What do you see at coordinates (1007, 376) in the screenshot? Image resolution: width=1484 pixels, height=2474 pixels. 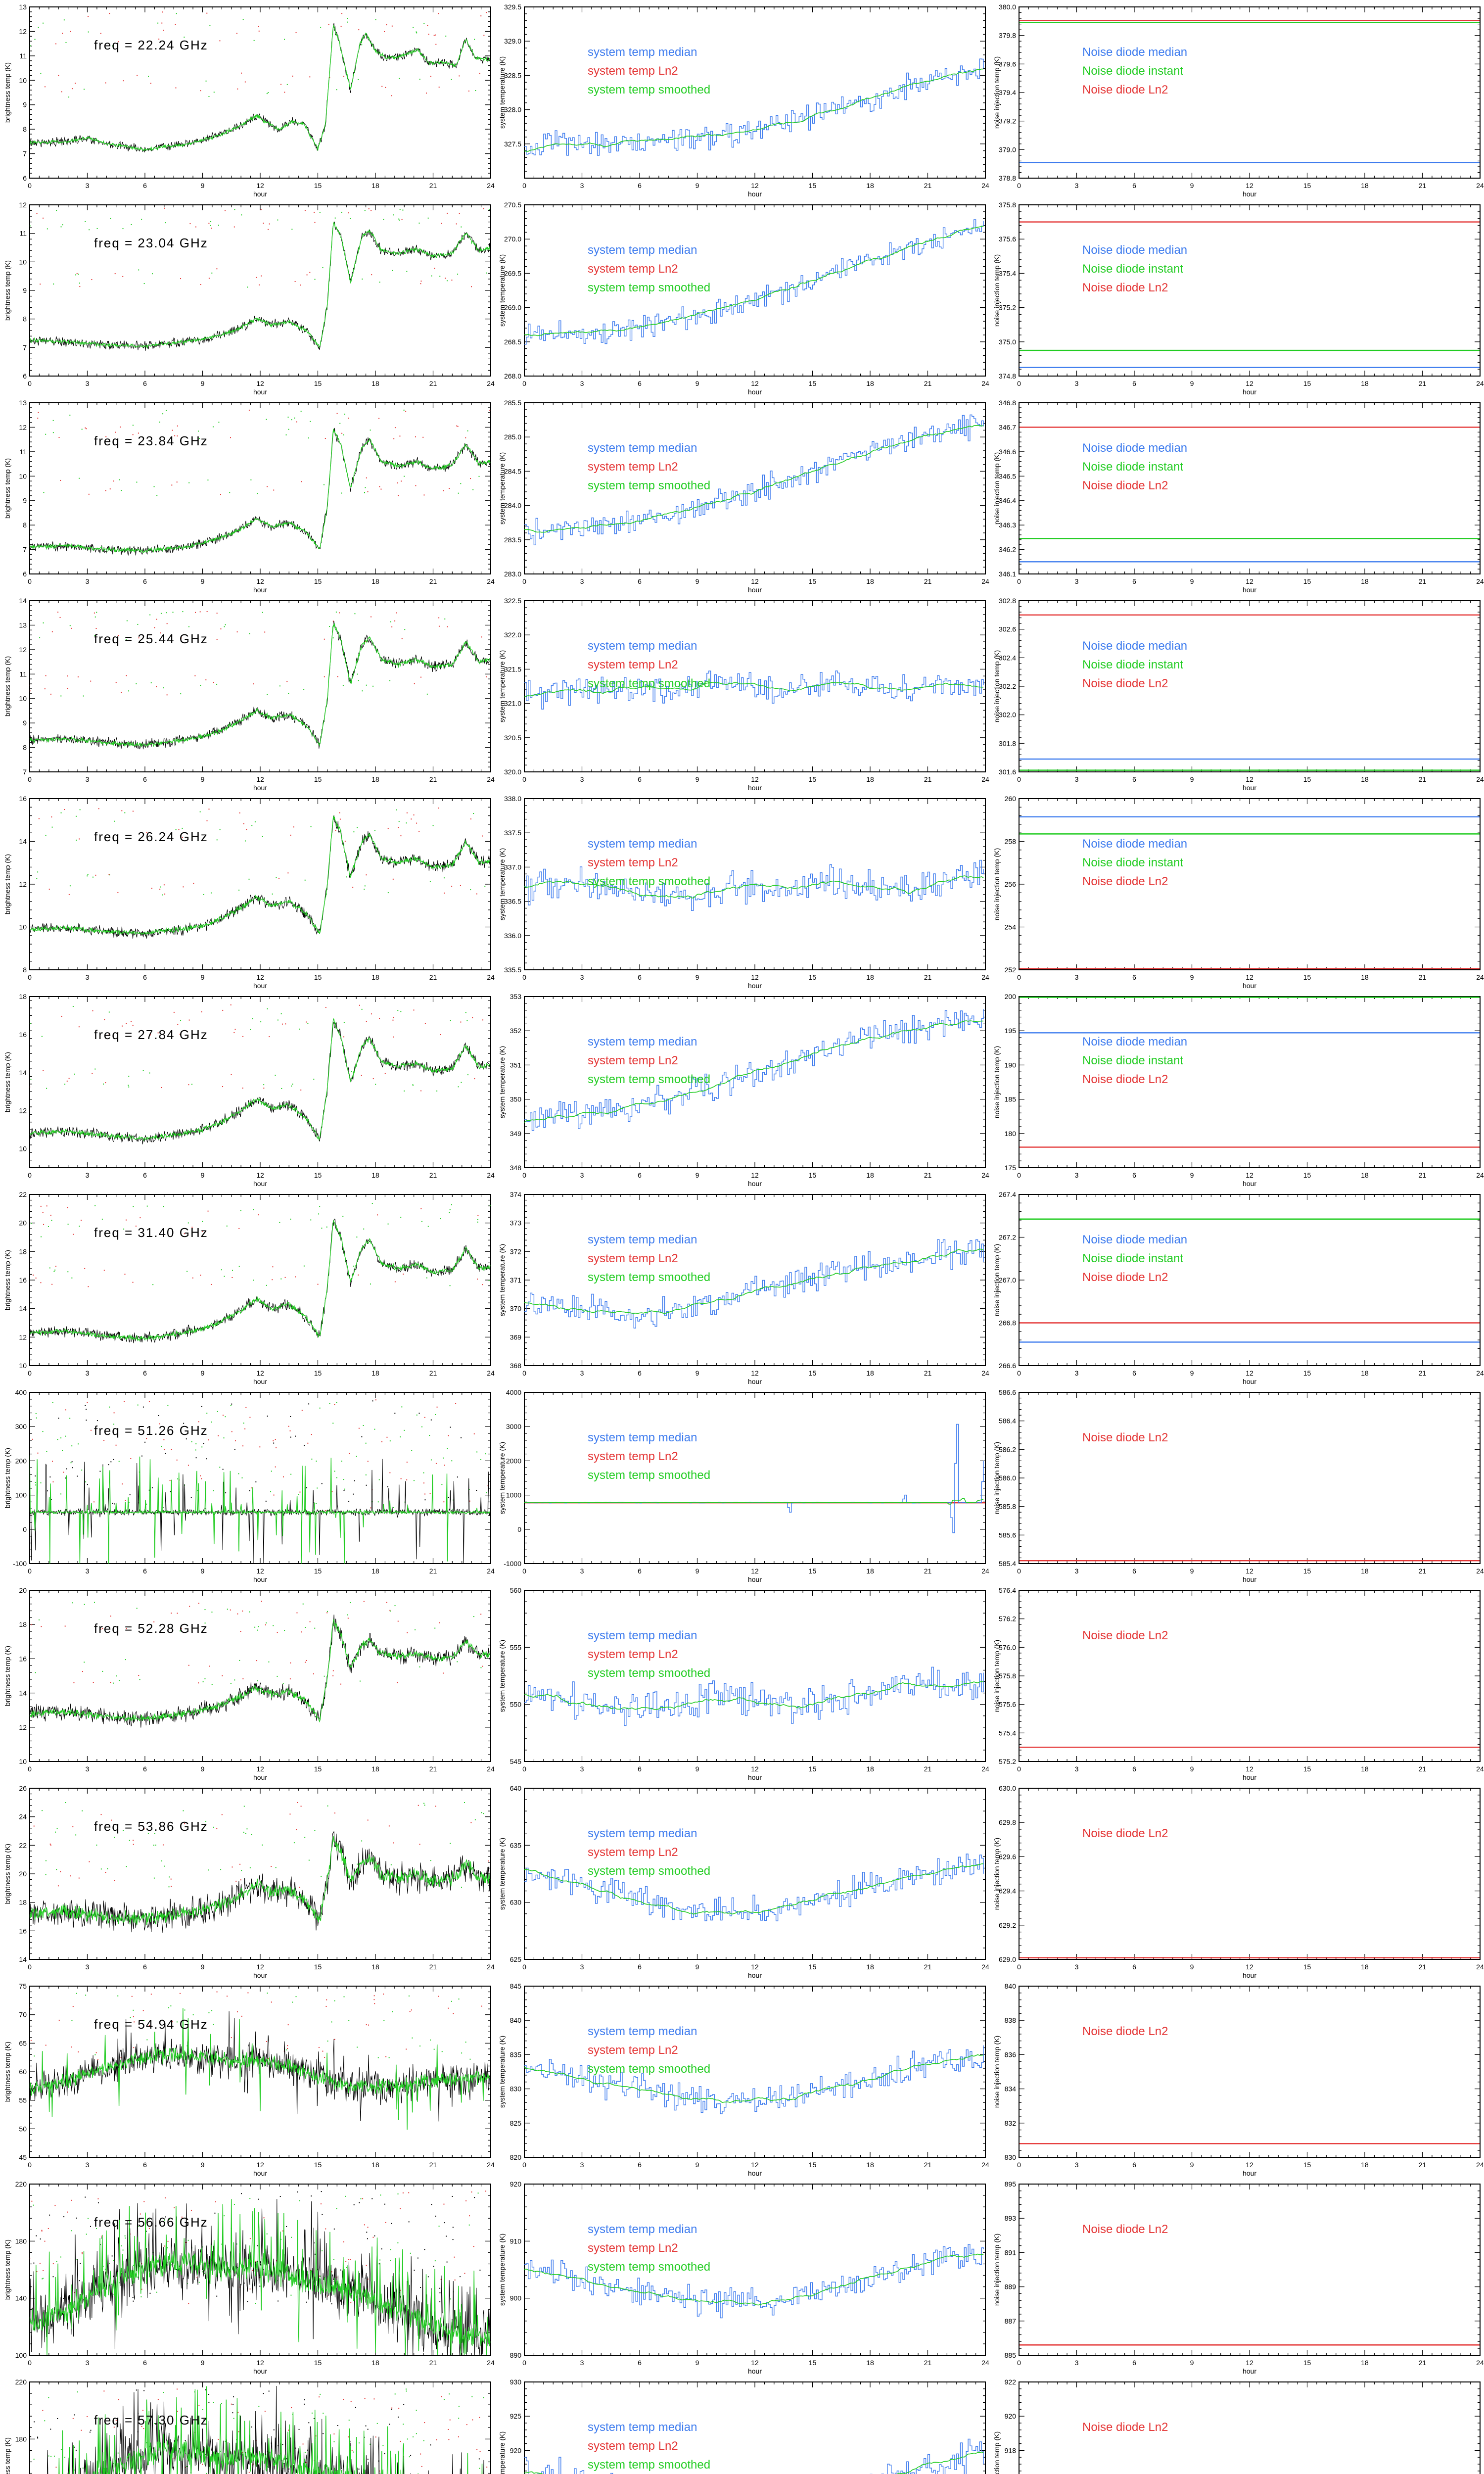 I see `svg-text: 374.8` at bounding box center [1007, 376].